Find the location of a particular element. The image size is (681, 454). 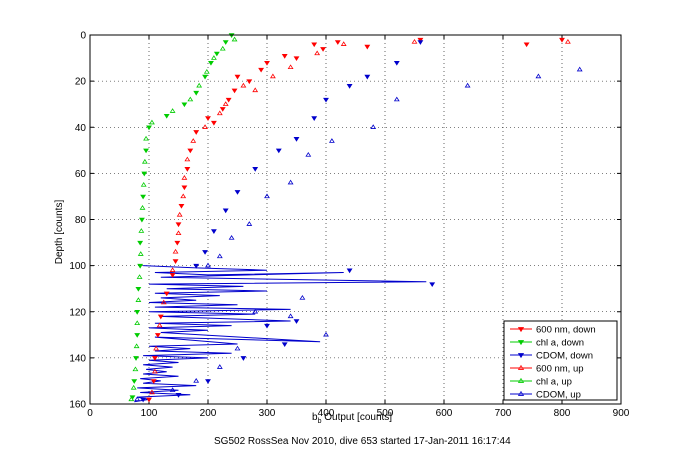

y-tick-labels: 0 20 40 60 80 100 120 140 160 is located at coordinates (77, 221).